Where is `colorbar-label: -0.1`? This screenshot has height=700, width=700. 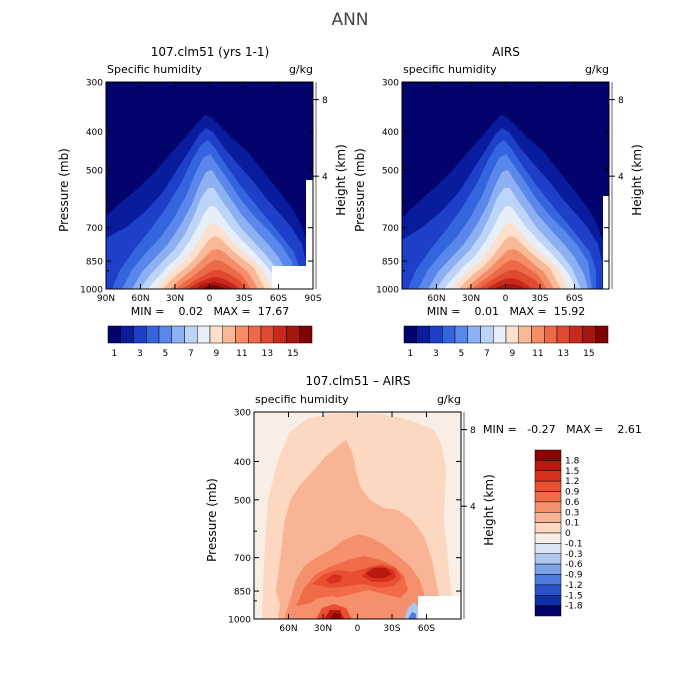
colorbar-label: -0.1 is located at coordinates (574, 544).